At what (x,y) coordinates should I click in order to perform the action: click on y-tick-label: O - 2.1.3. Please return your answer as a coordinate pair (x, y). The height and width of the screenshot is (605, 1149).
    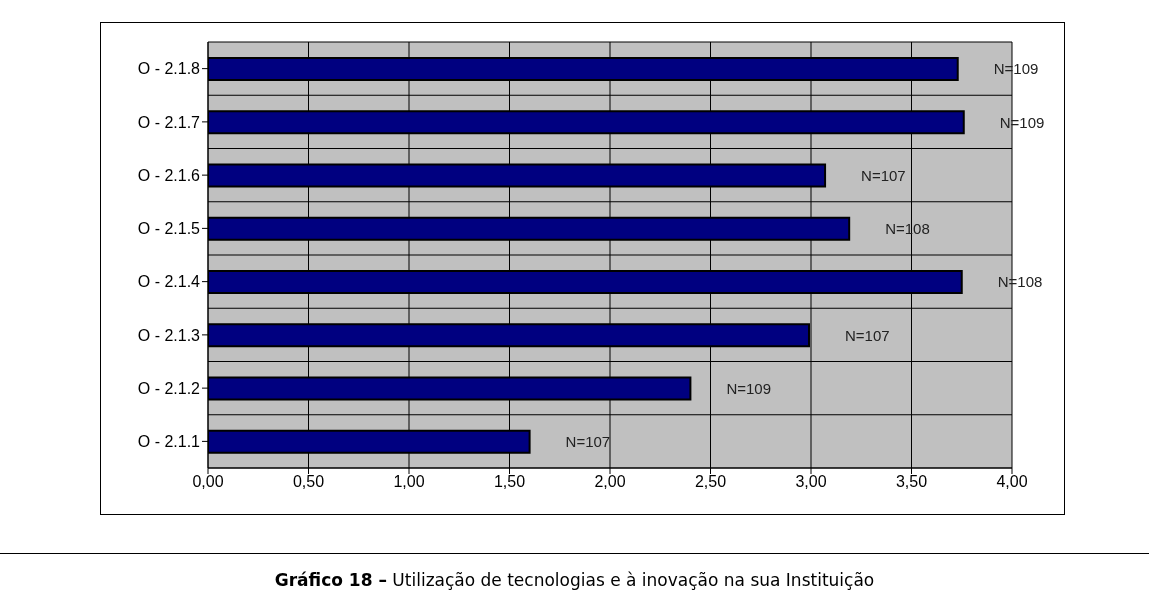
    Looking at the image, I should click on (169, 335).